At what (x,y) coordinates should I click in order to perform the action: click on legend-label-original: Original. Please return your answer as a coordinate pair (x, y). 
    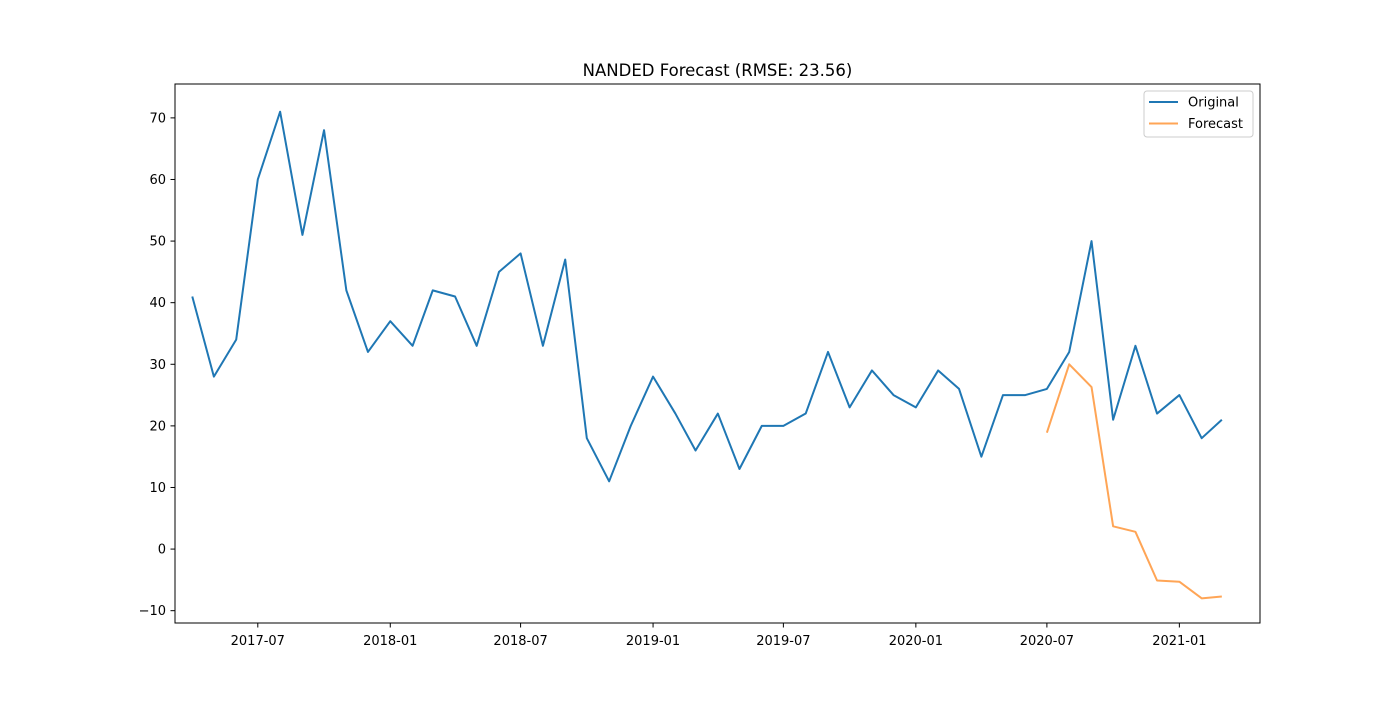
    Looking at the image, I should click on (1213, 103).